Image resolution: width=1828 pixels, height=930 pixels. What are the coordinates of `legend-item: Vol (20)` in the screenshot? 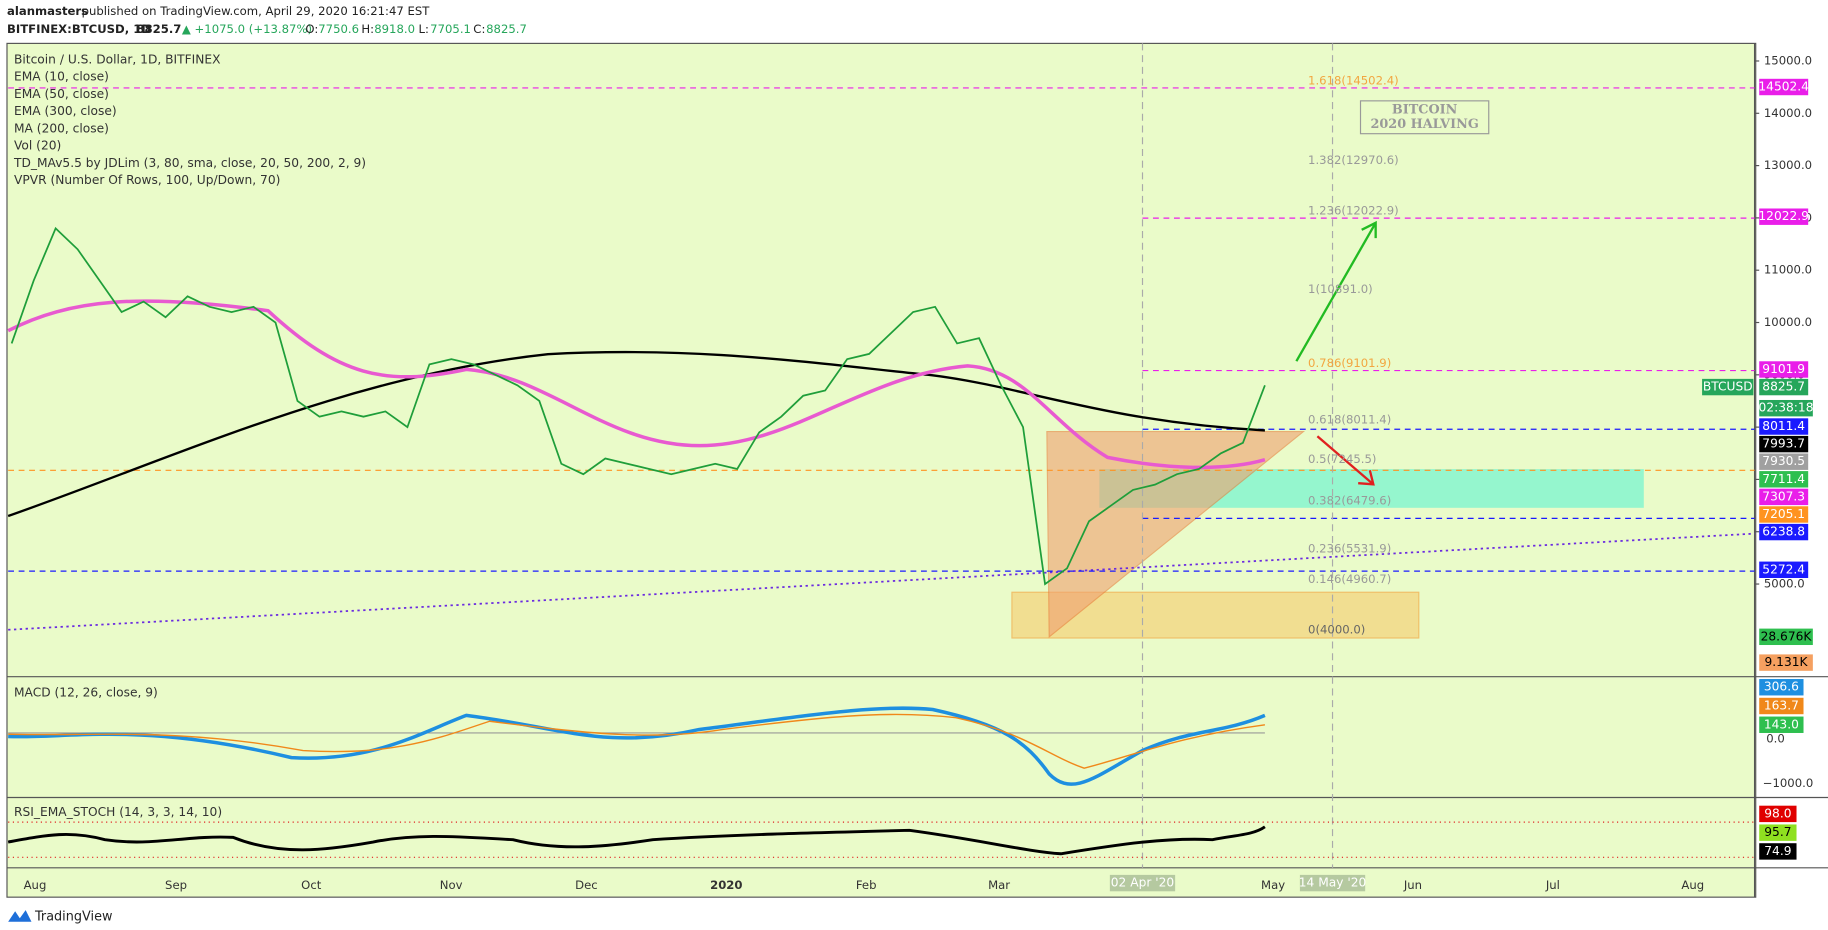 It's located at (37, 145).